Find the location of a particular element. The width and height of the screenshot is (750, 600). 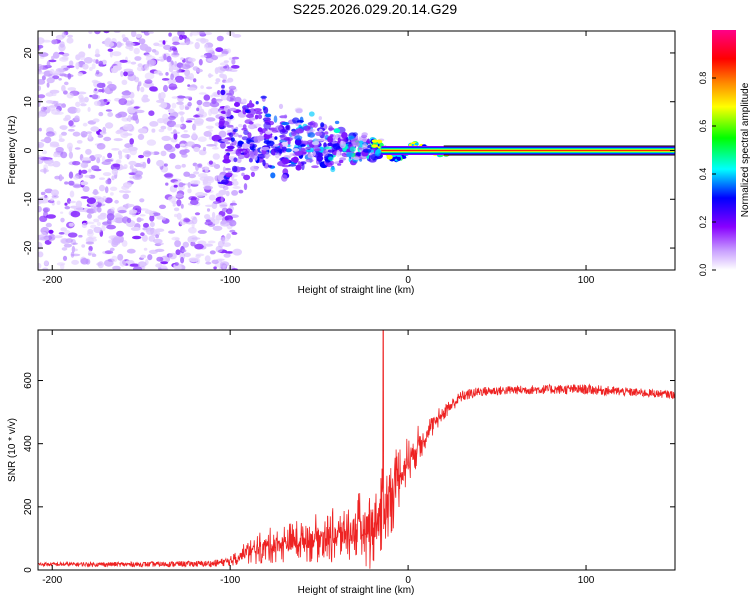

figure-title: S225.2026.029.20.14.G29 is located at coordinates (375, 9).